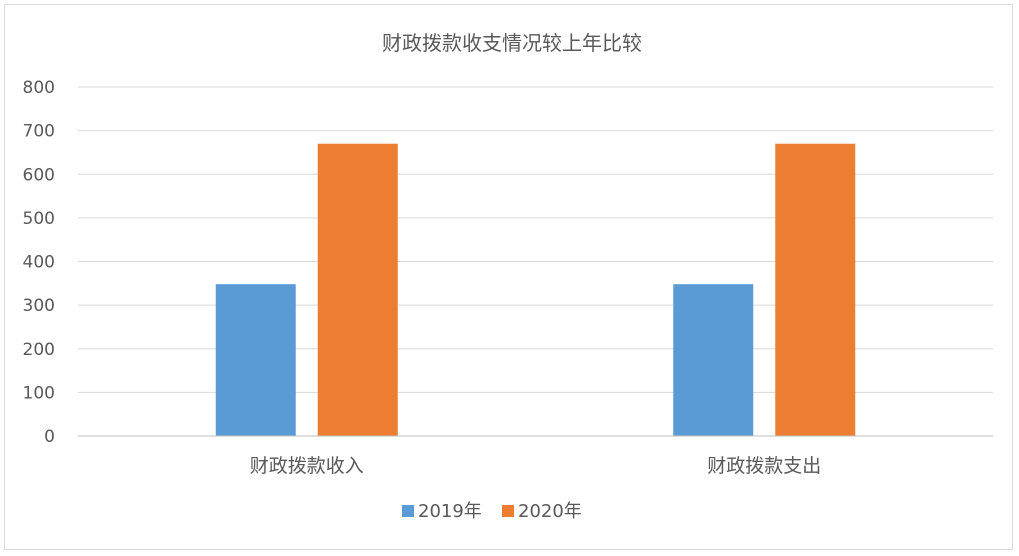  Describe the element at coordinates (39, 393) in the screenshot. I see `y-tick-label: 100` at that location.